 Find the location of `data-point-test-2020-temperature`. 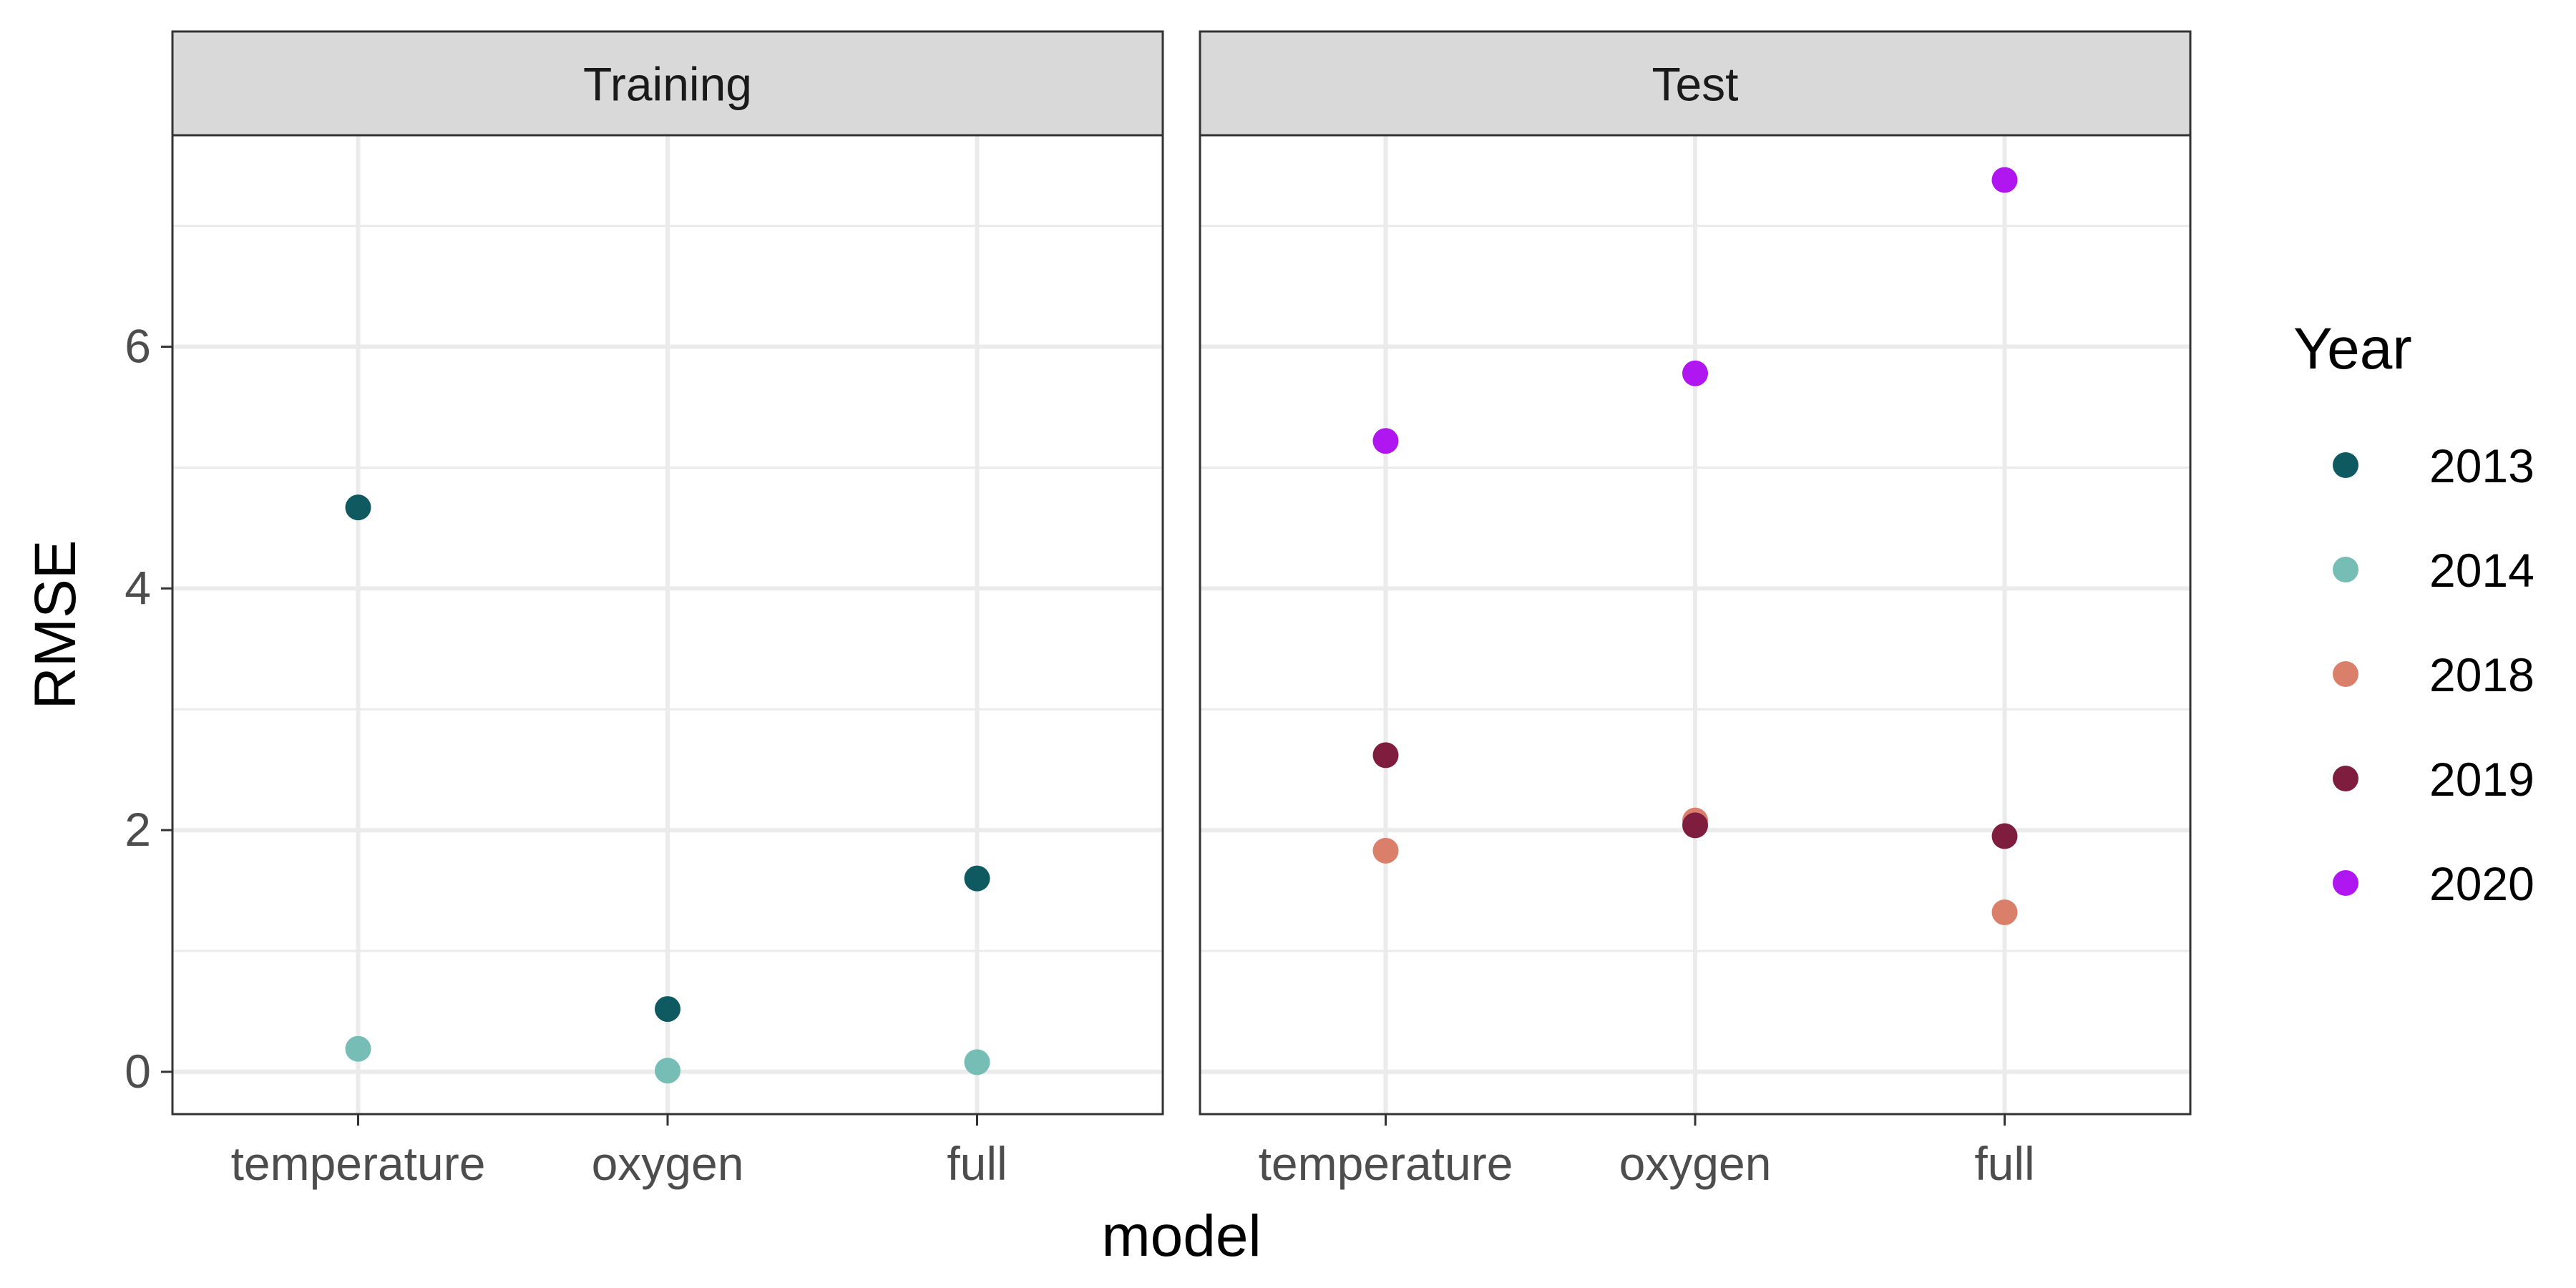

data-point-test-2020-temperature is located at coordinates (1385, 441).